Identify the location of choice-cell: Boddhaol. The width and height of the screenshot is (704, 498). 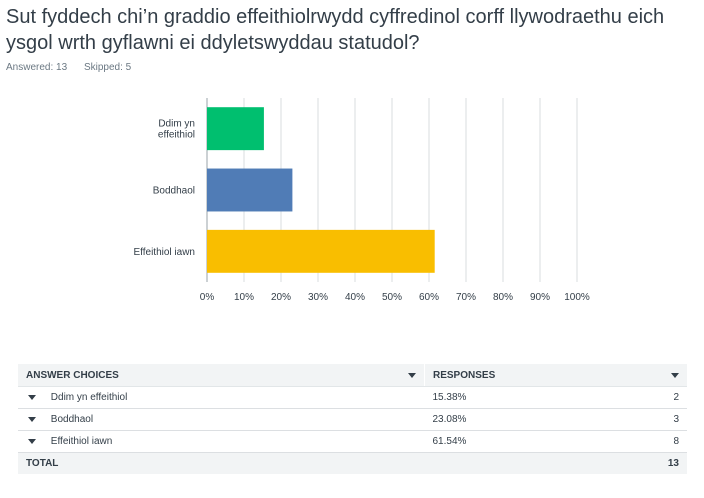
(221, 419).